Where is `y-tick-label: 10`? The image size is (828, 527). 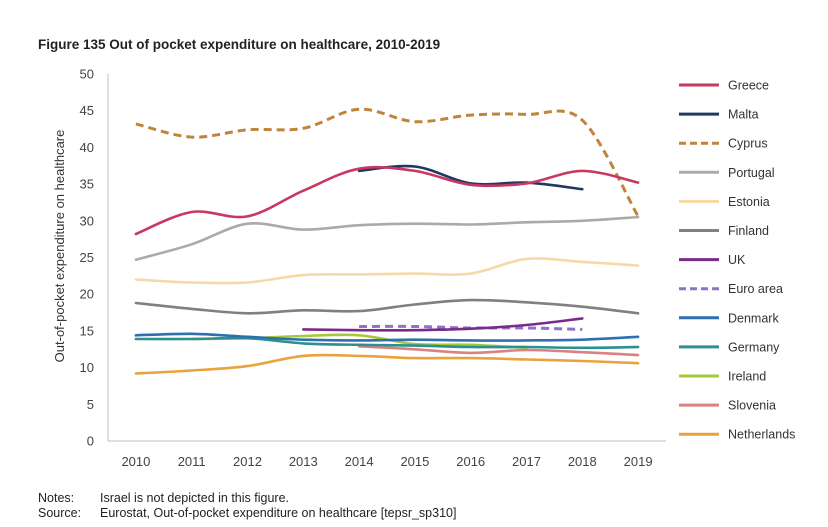
y-tick-label: 10 is located at coordinates (87, 367).